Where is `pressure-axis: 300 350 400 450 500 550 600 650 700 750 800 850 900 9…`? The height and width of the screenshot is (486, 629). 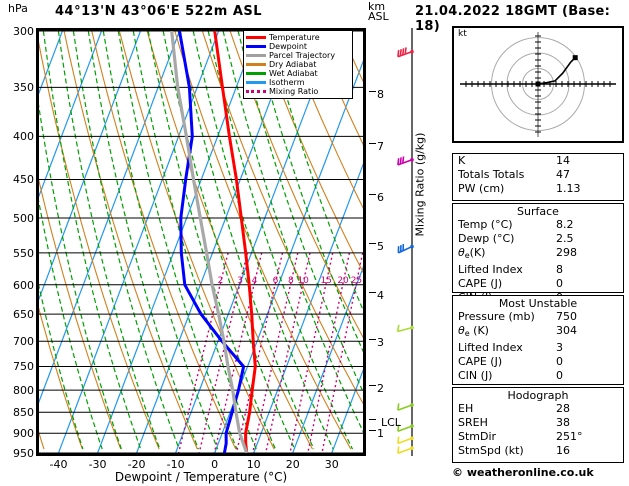 pressure-axis: 300 350 400 450 500 550 600 650 700 750 800 850 900 9… is located at coordinates (17, 242).